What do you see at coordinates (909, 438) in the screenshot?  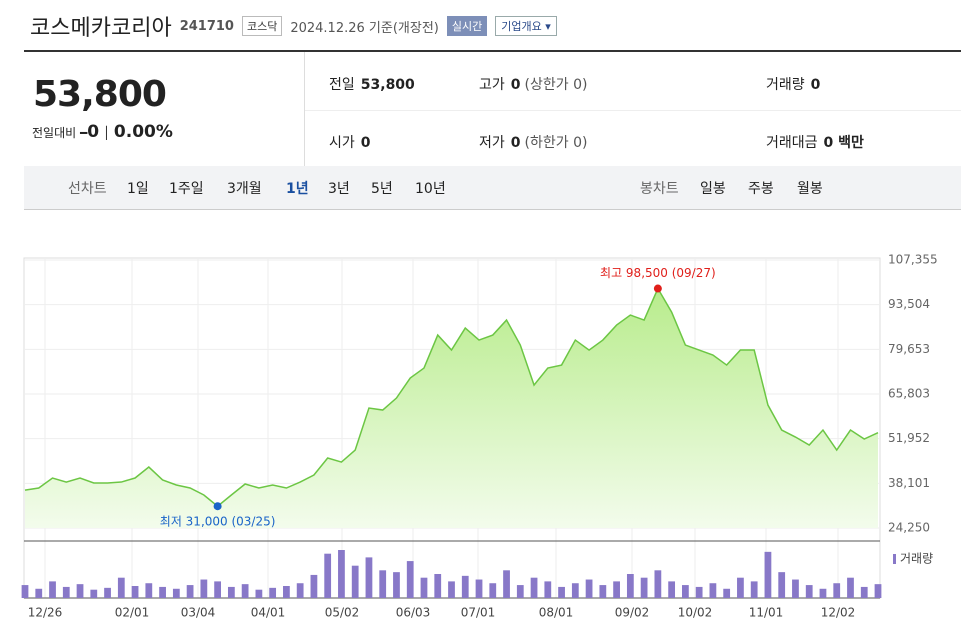 I see `y-tick-label: 51,952` at bounding box center [909, 438].